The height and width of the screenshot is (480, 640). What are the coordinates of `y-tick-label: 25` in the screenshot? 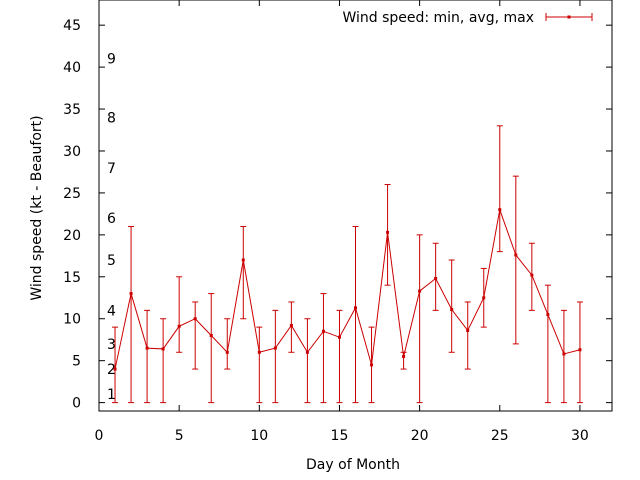 It's located at (72, 194).